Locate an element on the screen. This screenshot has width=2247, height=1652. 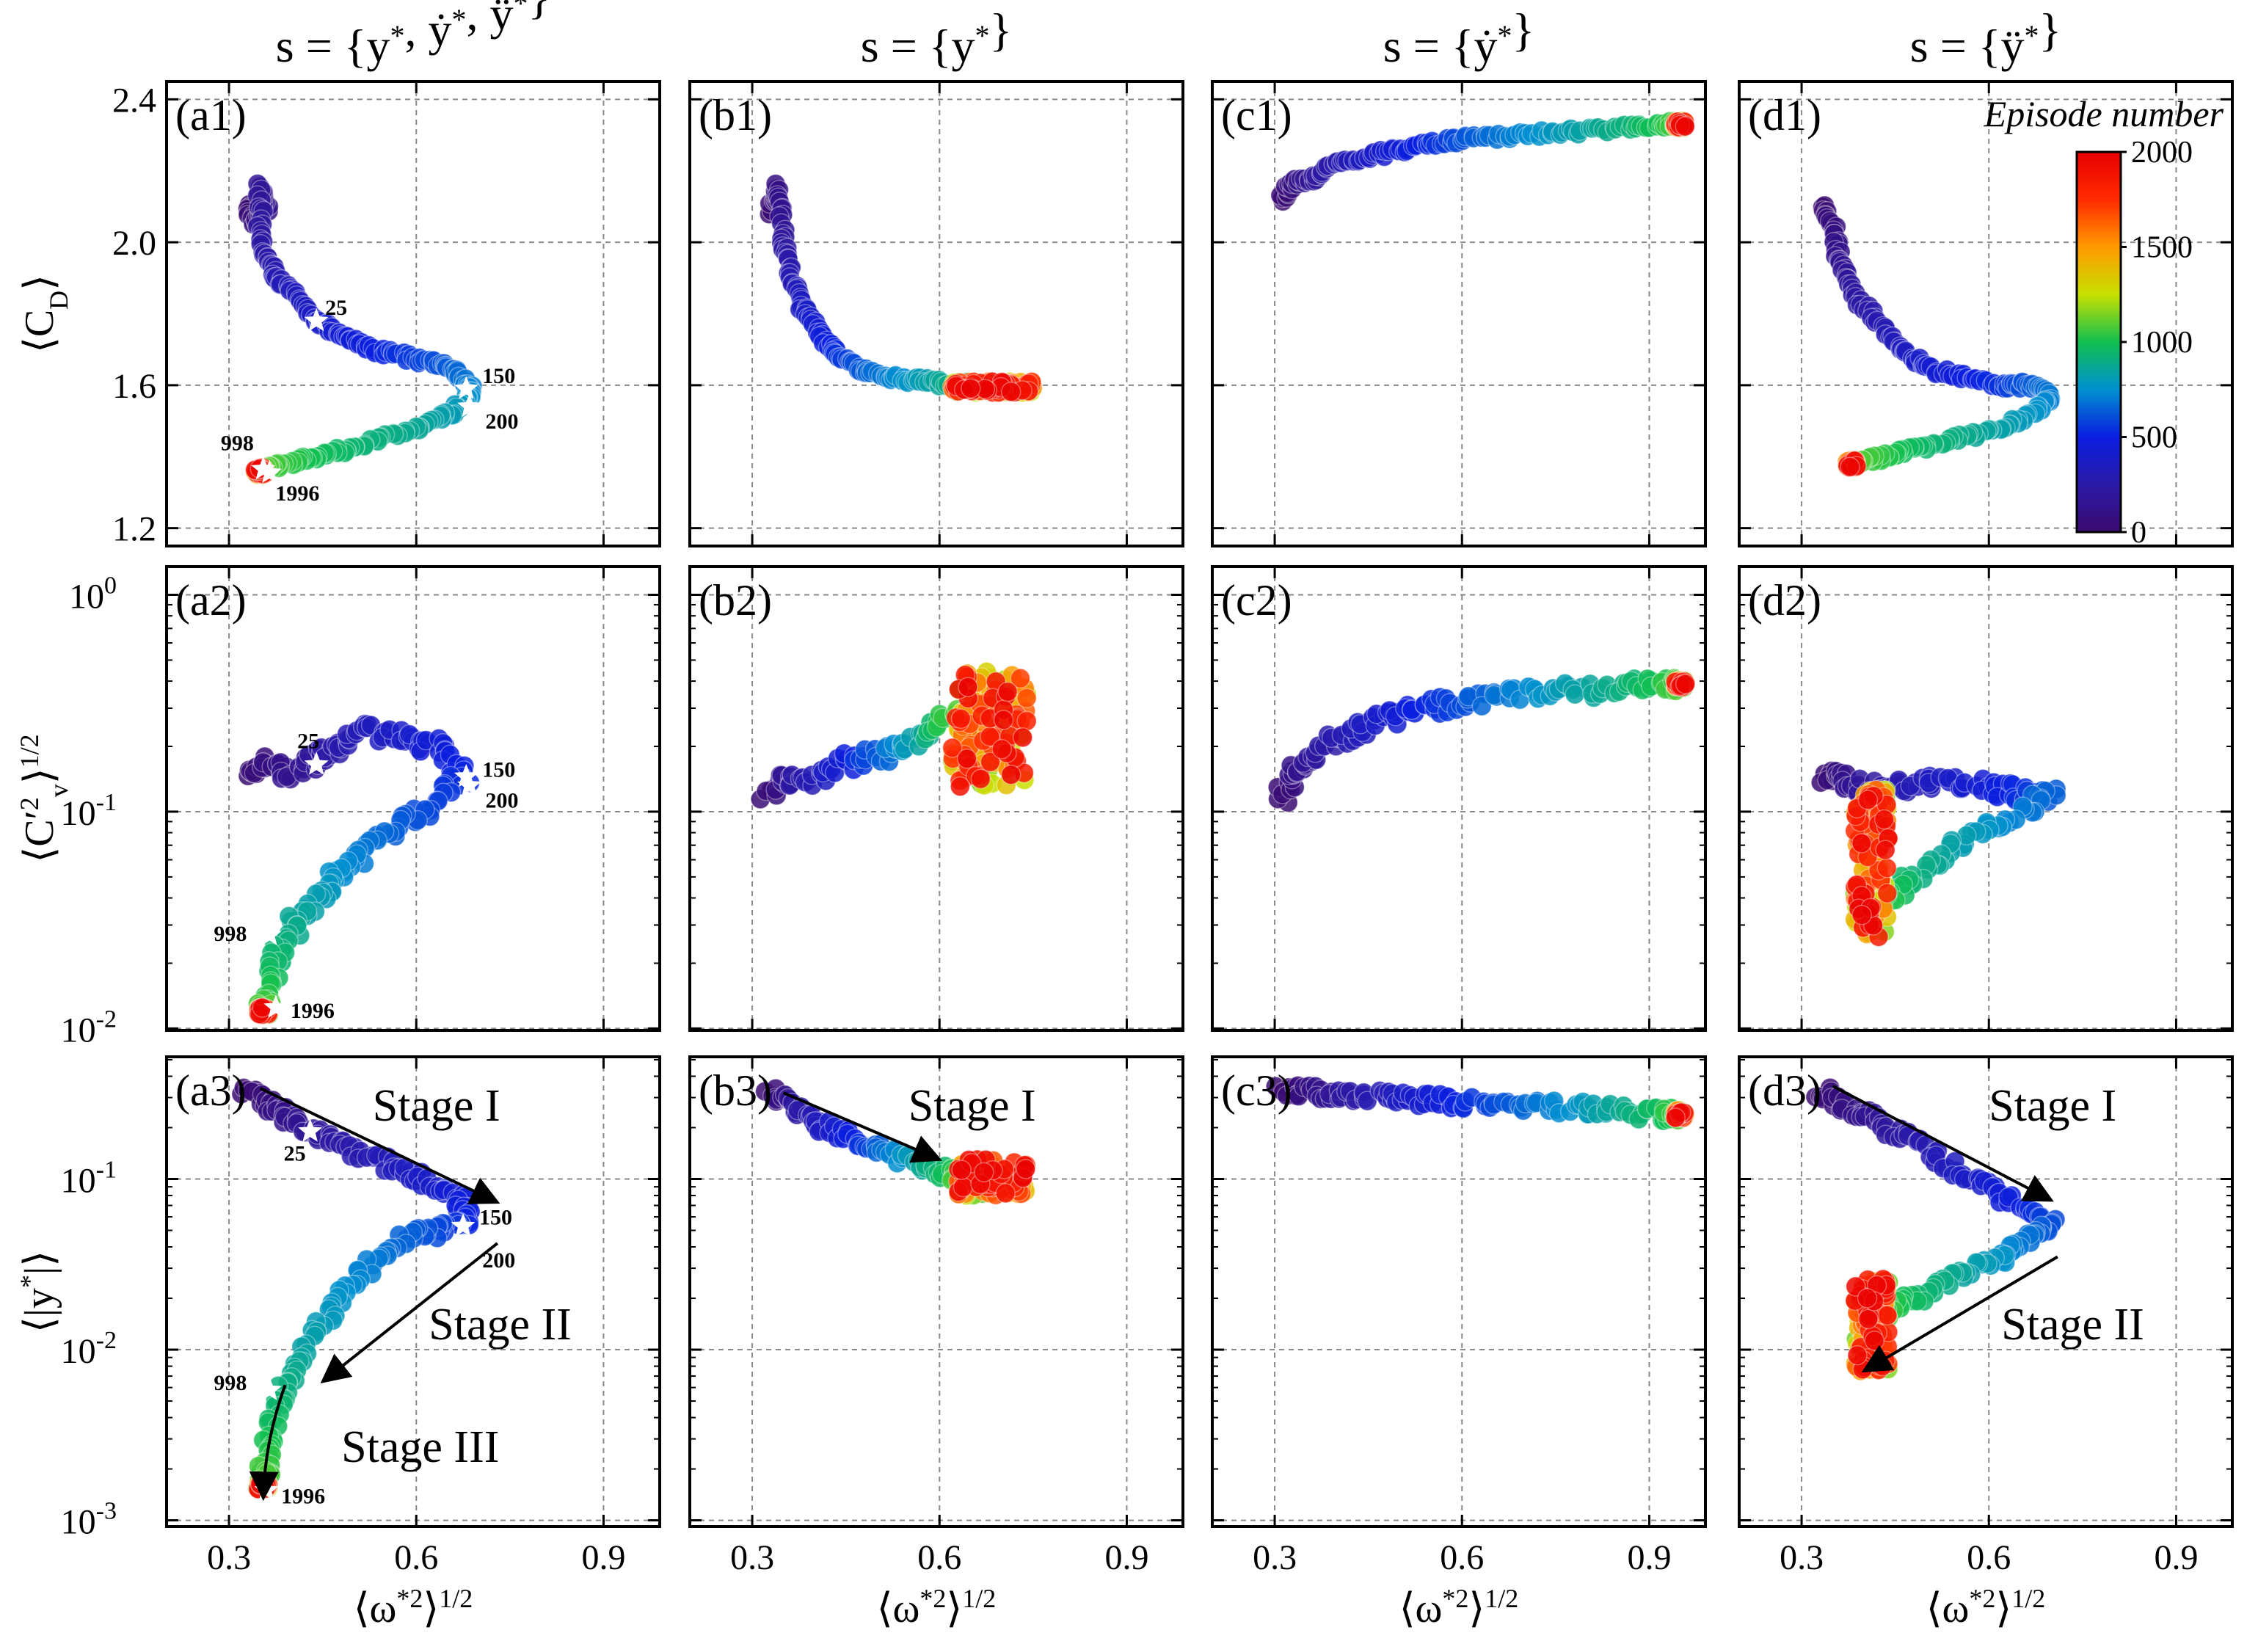
colorbar-title: Episode number is located at coordinates (2104, 113).